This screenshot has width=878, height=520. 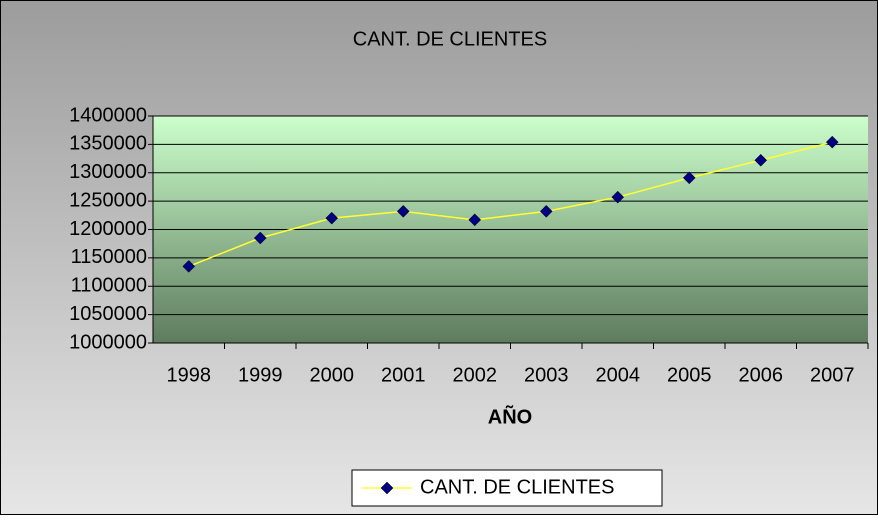 I want to click on x-tick-label: 2006, so click(x=761, y=375).